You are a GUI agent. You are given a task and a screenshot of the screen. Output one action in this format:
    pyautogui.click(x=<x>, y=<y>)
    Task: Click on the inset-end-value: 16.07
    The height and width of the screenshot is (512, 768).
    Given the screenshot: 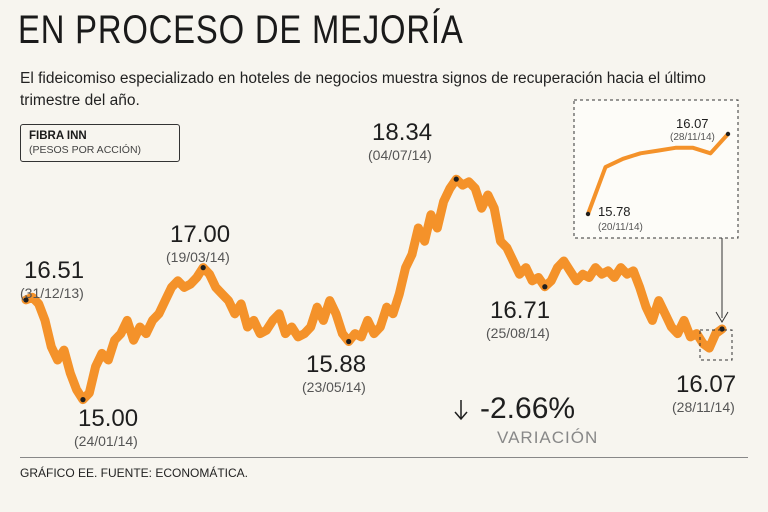 What is the action you would take?
    pyautogui.click(x=692, y=123)
    